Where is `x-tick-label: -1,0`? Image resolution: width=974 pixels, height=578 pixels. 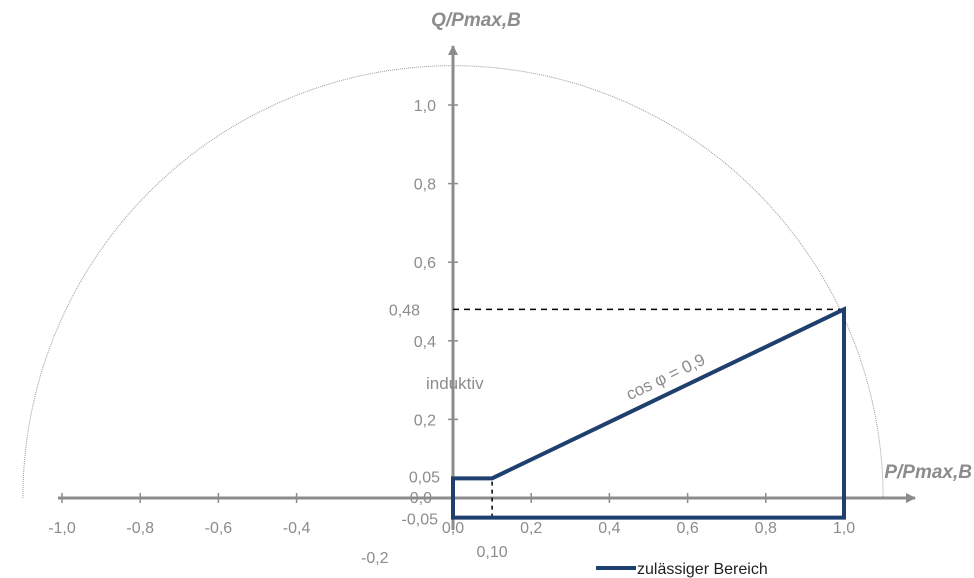
x-tick-label: -1,0 is located at coordinates (62, 528).